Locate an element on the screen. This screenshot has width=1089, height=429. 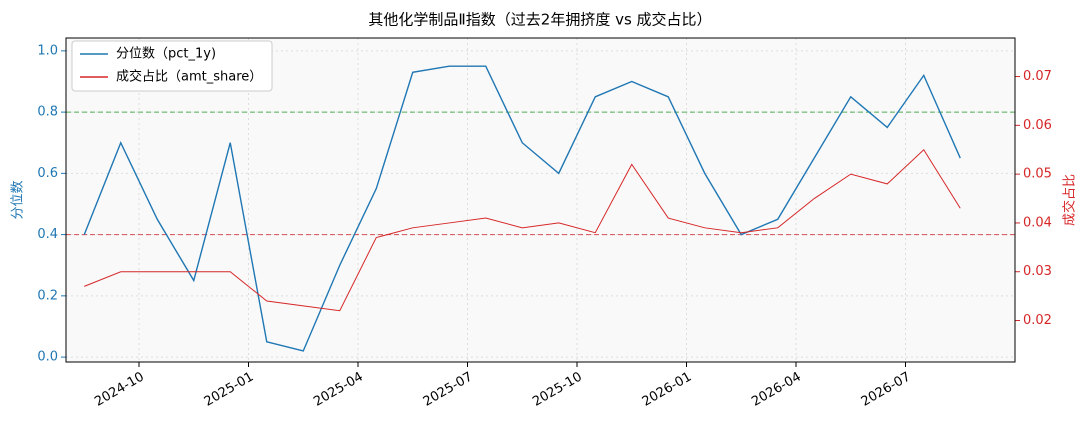
x-tick-label: 2025-10 is located at coordinates (557, 390).